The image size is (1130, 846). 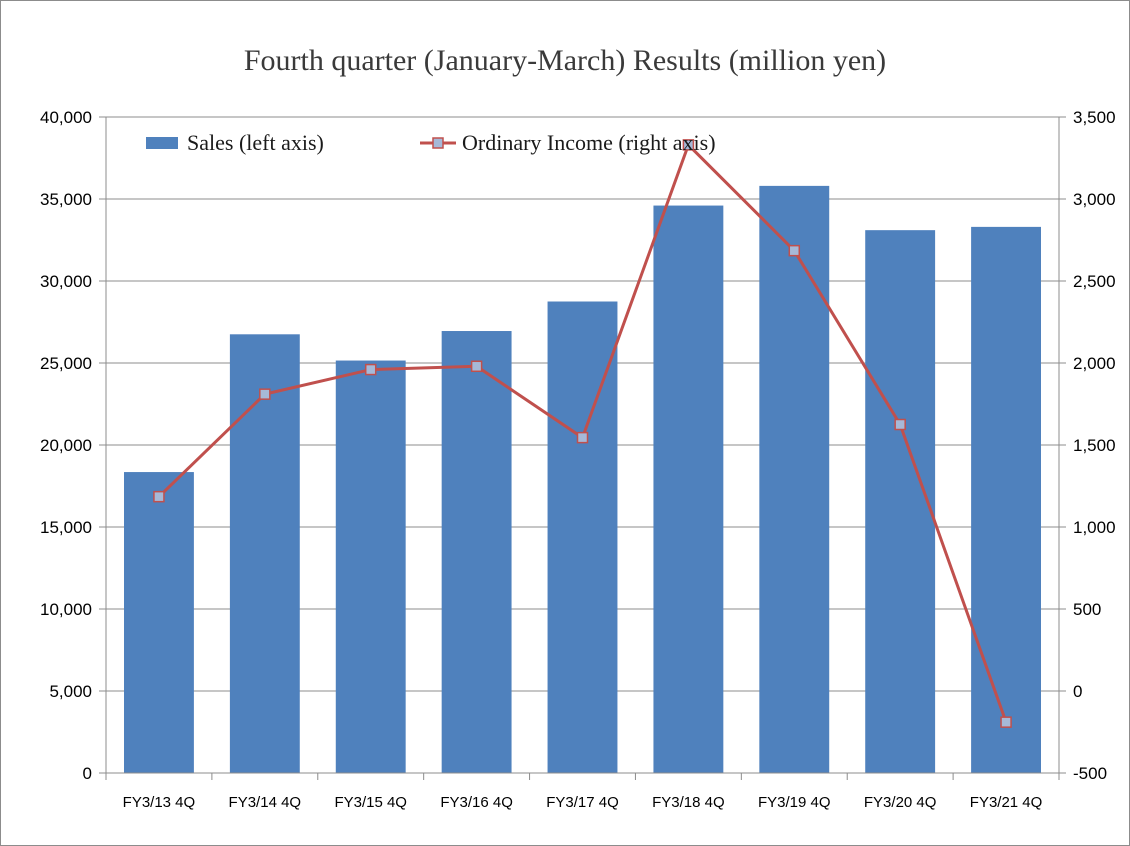 I want to click on x-tick-label: FY3/15 4Q, so click(x=370, y=802).